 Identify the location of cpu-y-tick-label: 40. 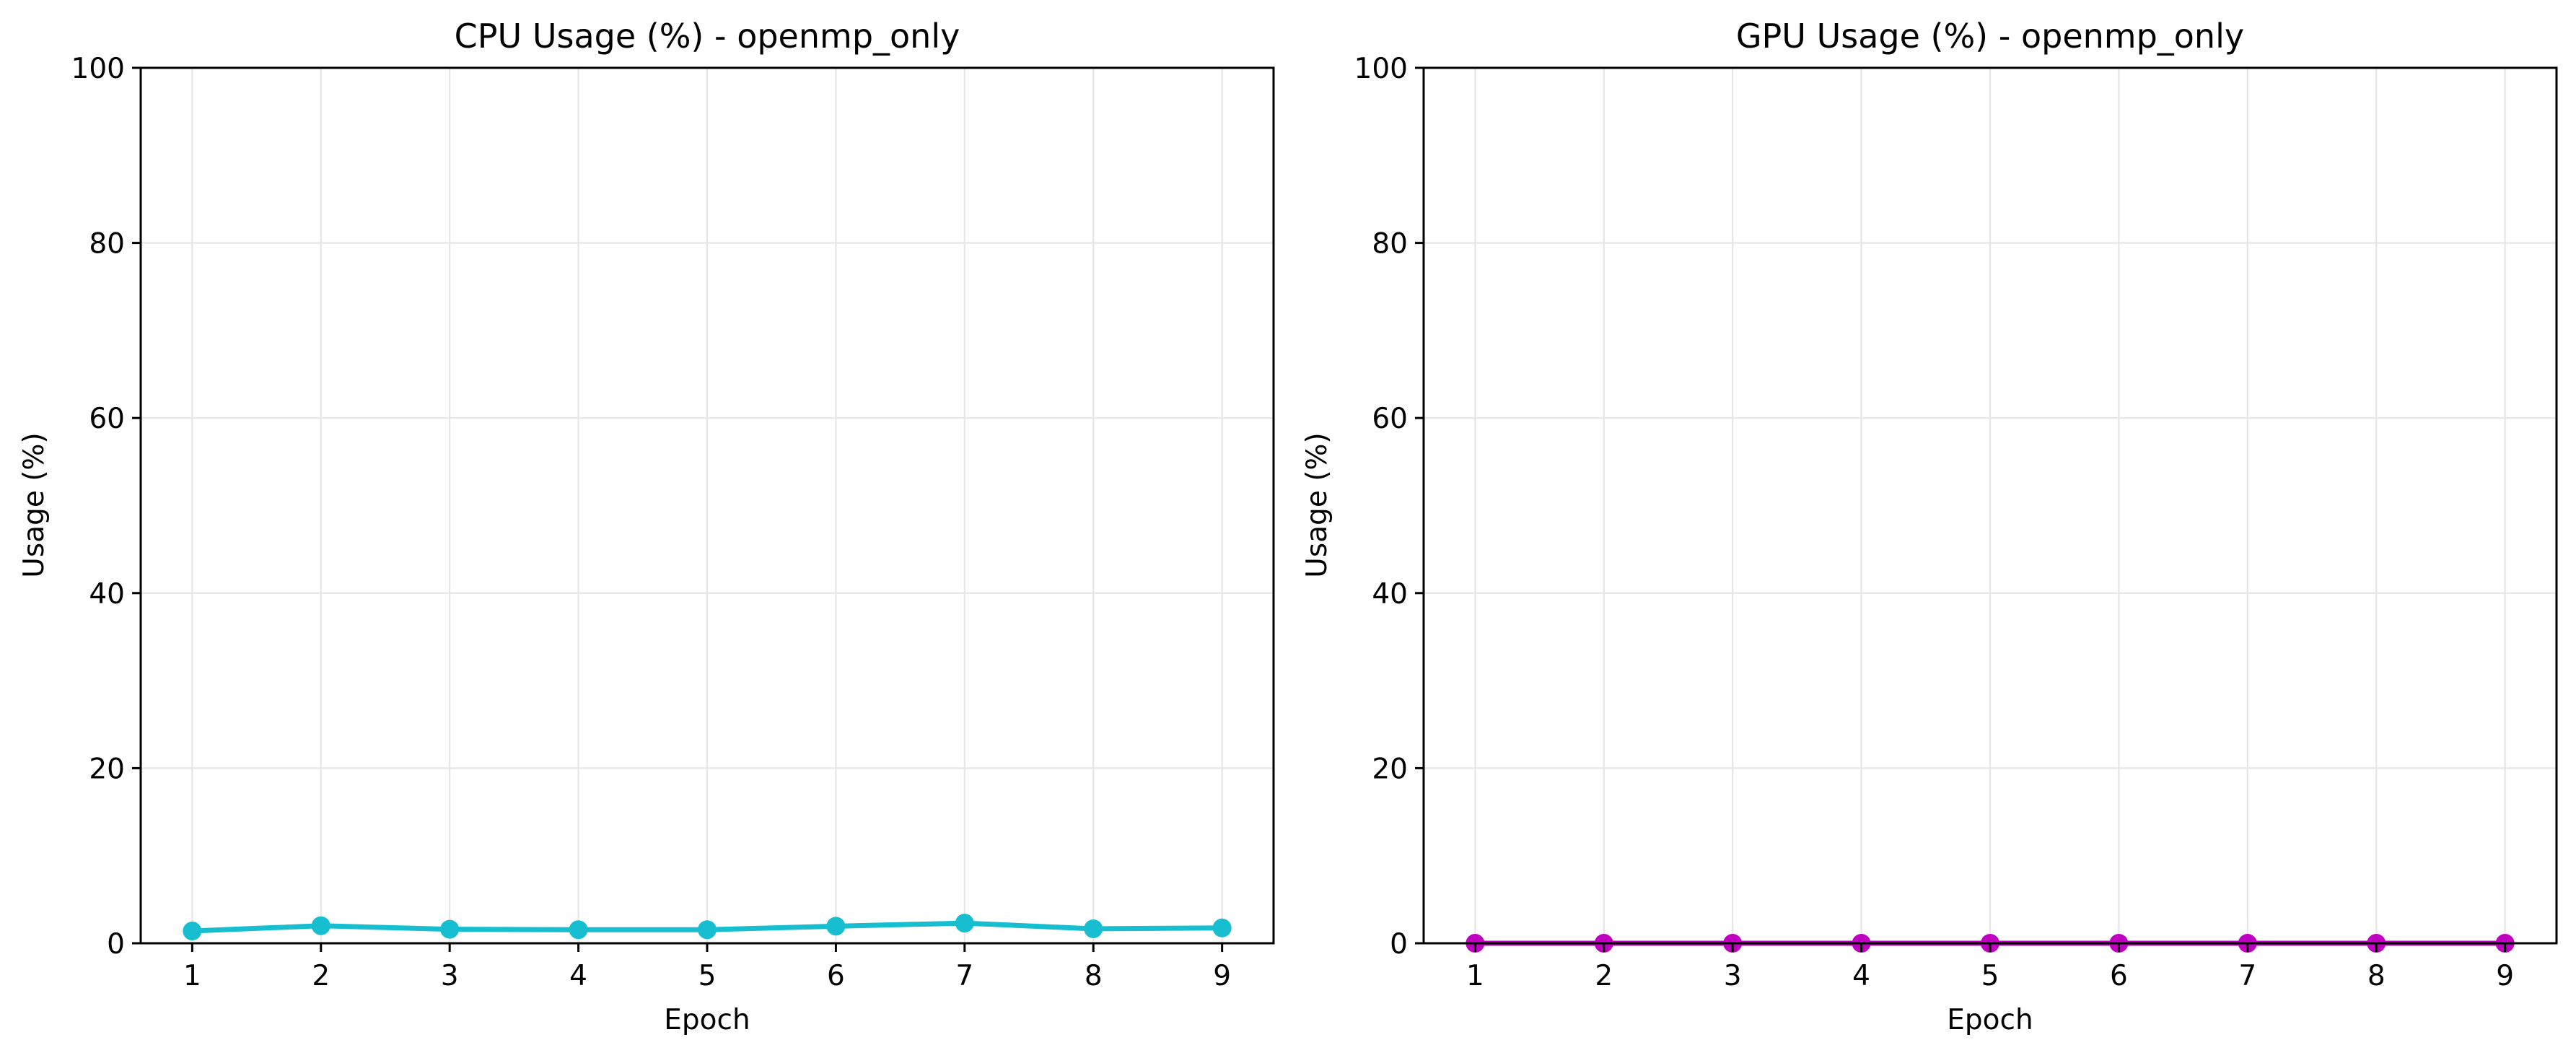
(107, 594).